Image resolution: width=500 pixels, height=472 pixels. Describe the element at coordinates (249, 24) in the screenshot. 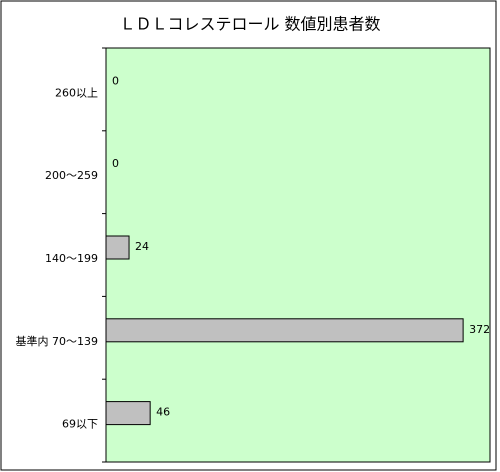

I see `chart-title: ＬＤＬコレステロール 数値別患者数` at that location.